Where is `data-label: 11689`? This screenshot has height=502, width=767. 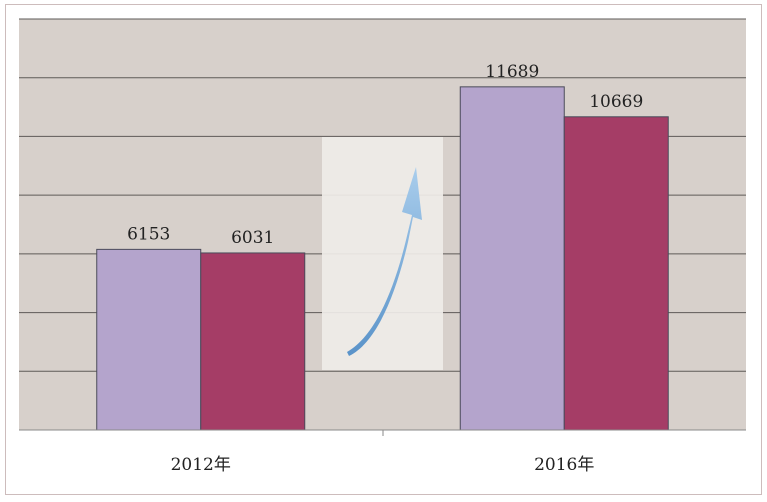
data-label: 11689 is located at coordinates (512, 72).